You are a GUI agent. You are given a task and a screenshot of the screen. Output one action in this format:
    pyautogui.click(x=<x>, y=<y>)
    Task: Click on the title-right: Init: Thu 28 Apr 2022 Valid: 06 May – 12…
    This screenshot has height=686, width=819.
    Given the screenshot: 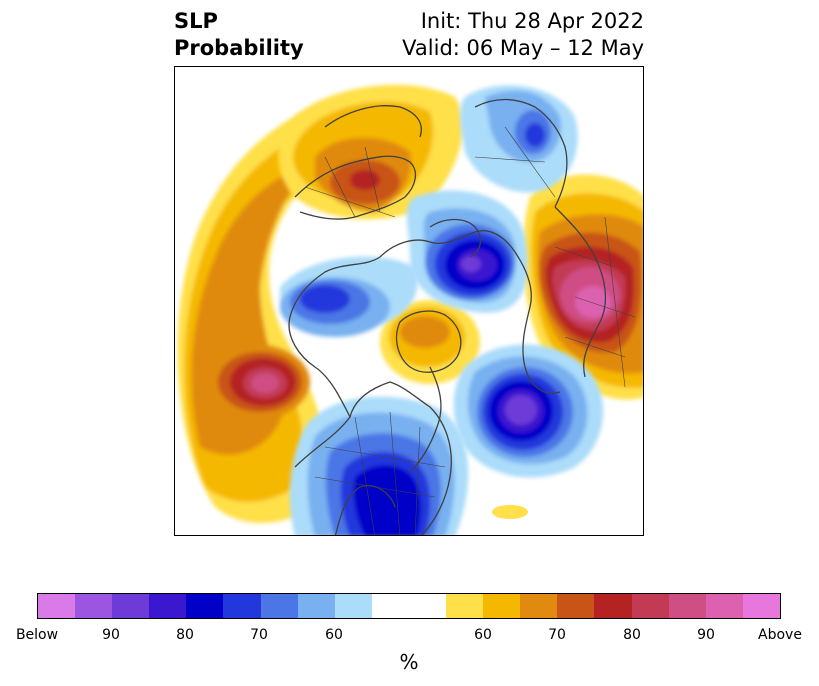 What is the action you would take?
    pyautogui.click(x=523, y=35)
    